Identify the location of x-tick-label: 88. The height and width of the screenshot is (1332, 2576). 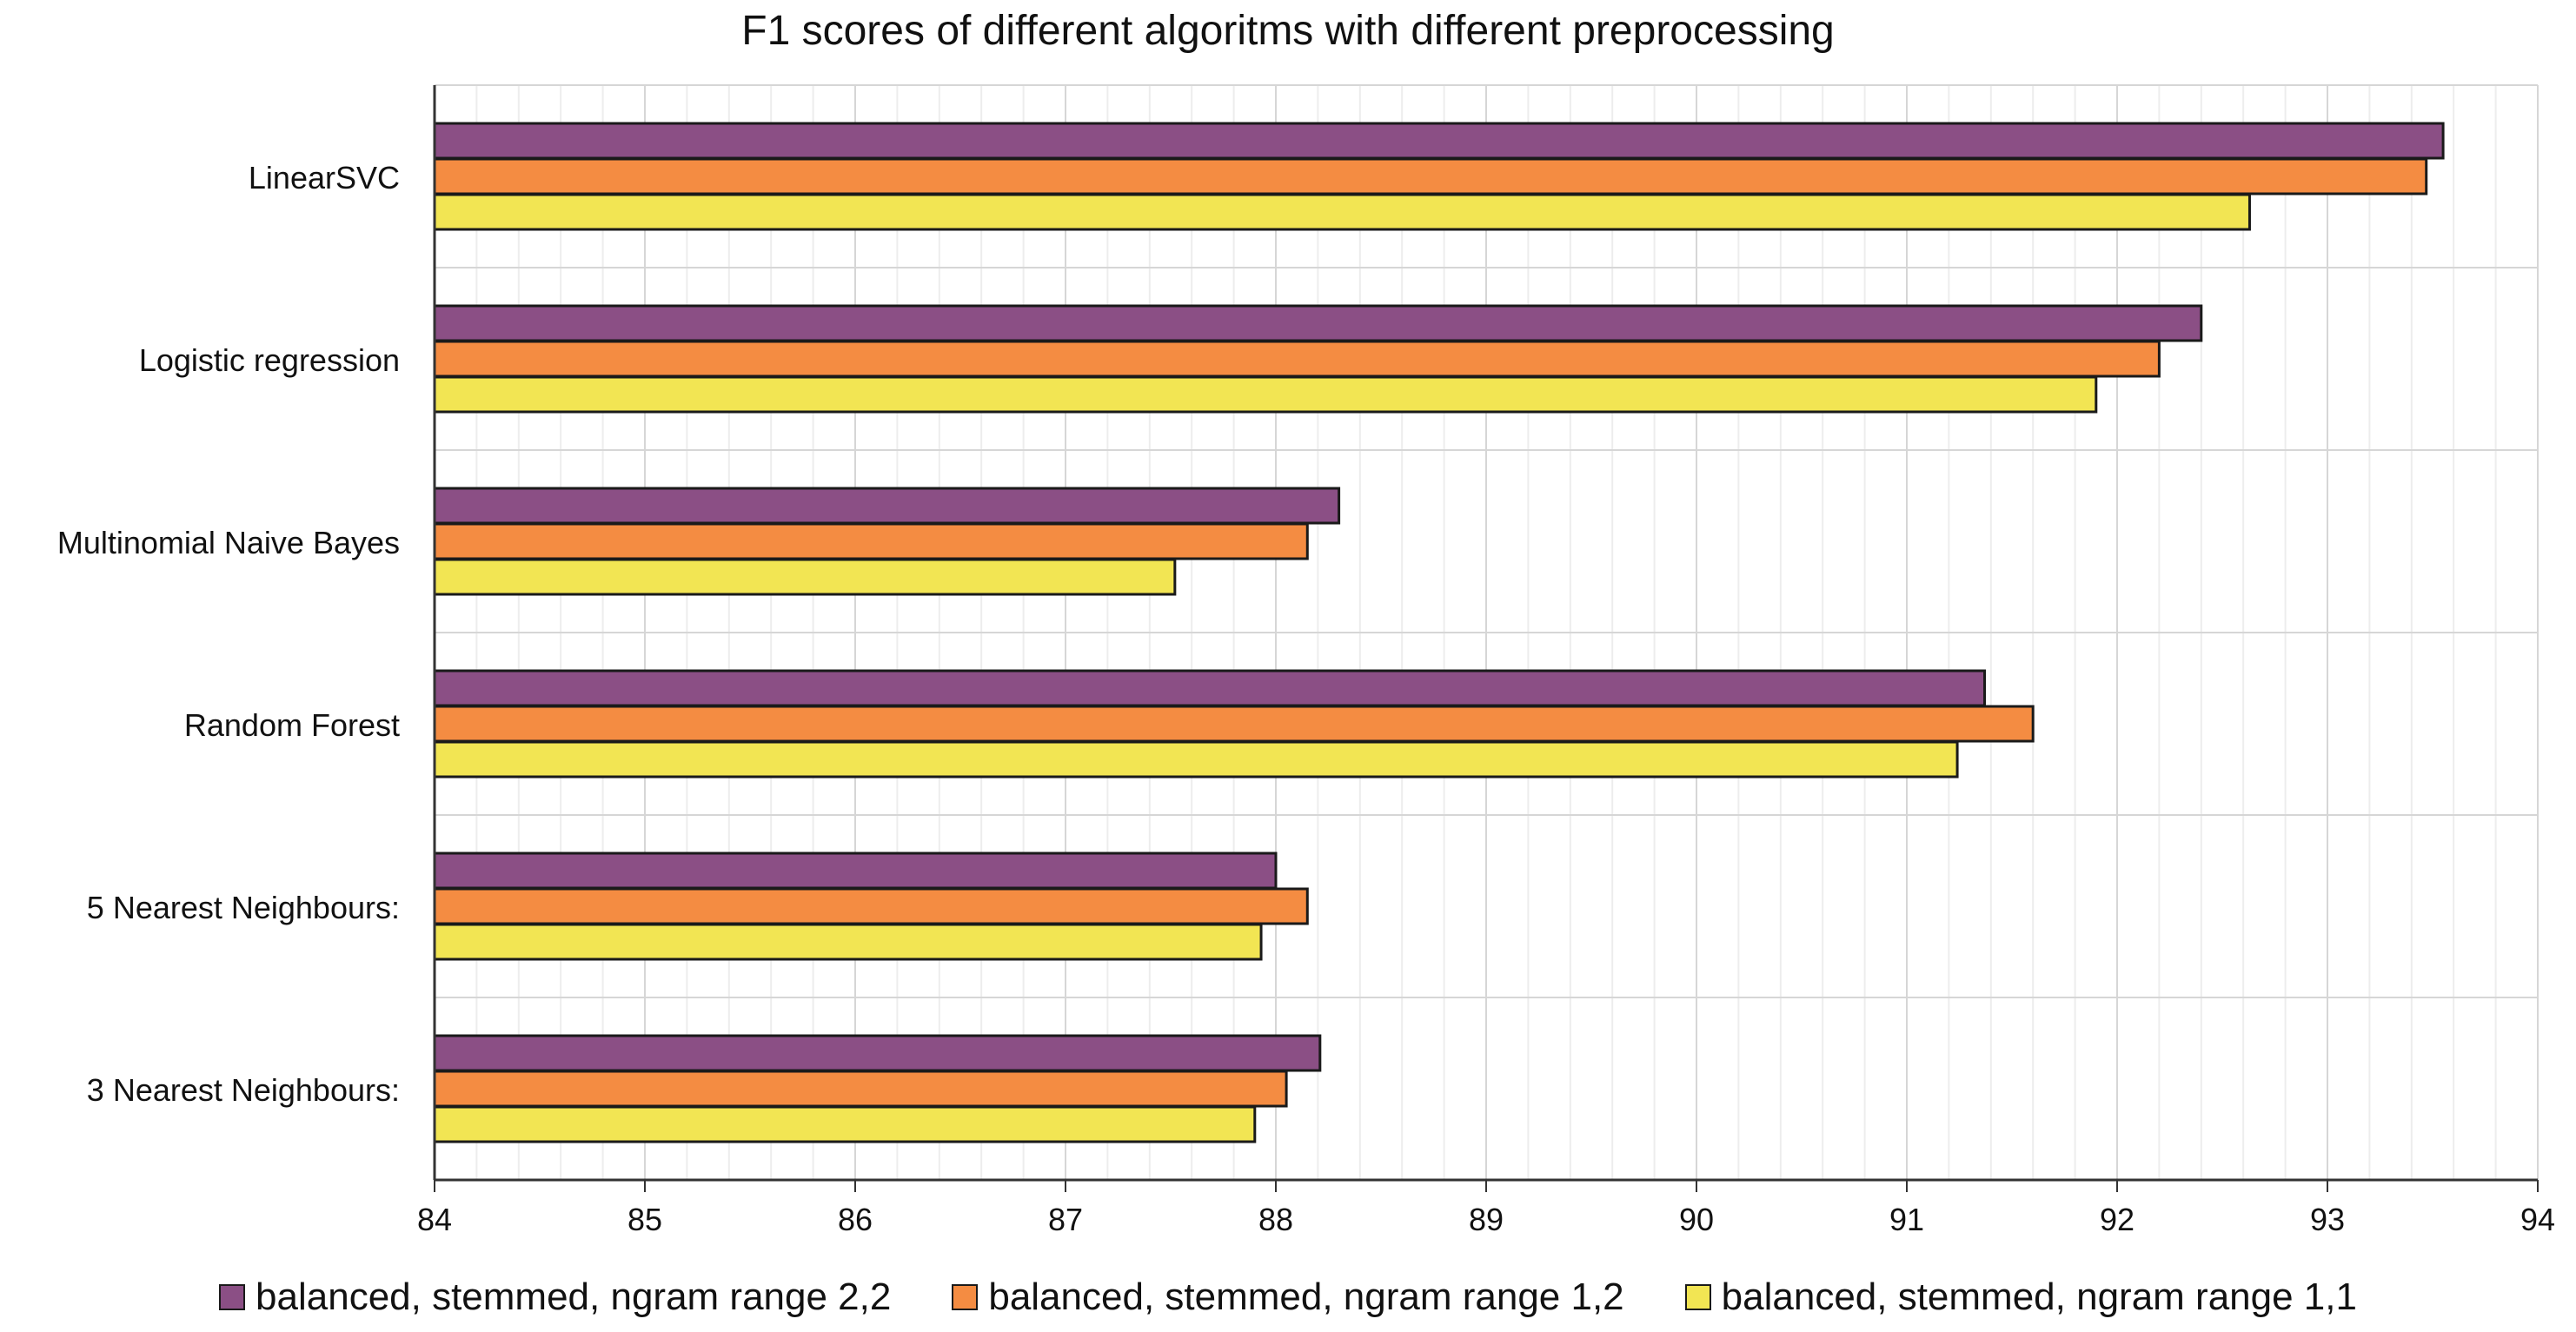
(1275, 1219).